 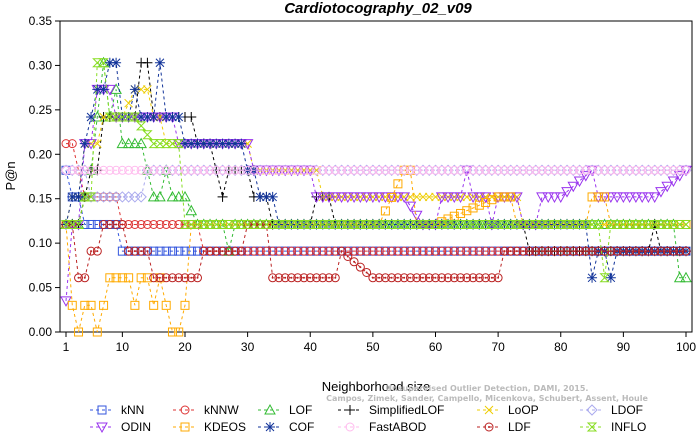 I want to click on legend-item: SimplifiedLOF, so click(x=391, y=410).